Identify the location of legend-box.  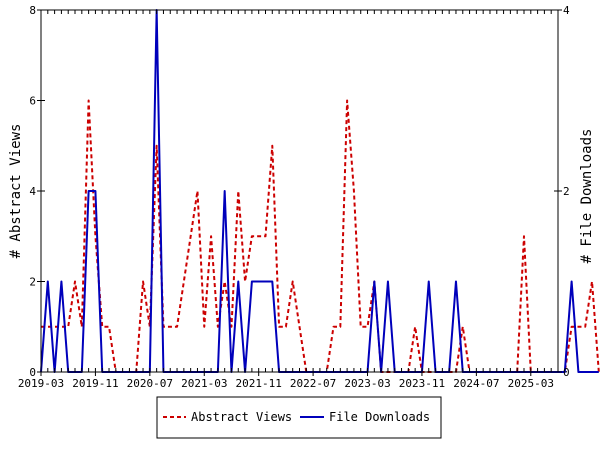
(299, 417).